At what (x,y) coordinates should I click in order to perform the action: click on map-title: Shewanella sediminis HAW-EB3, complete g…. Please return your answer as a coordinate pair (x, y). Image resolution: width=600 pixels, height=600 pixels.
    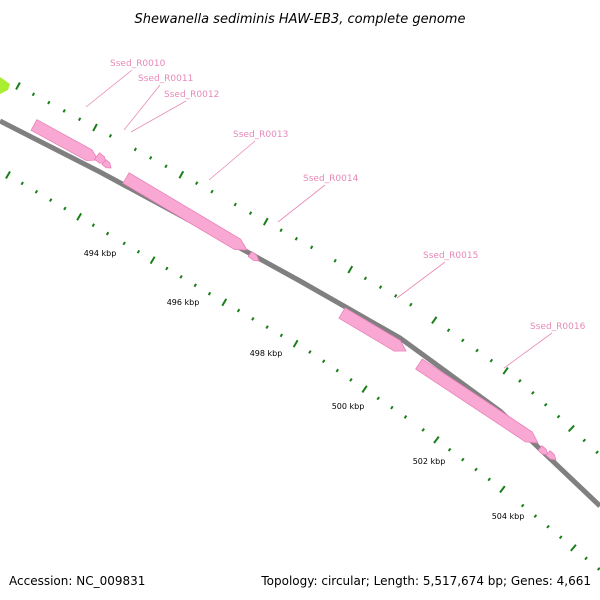
    Looking at the image, I should click on (300, 19).